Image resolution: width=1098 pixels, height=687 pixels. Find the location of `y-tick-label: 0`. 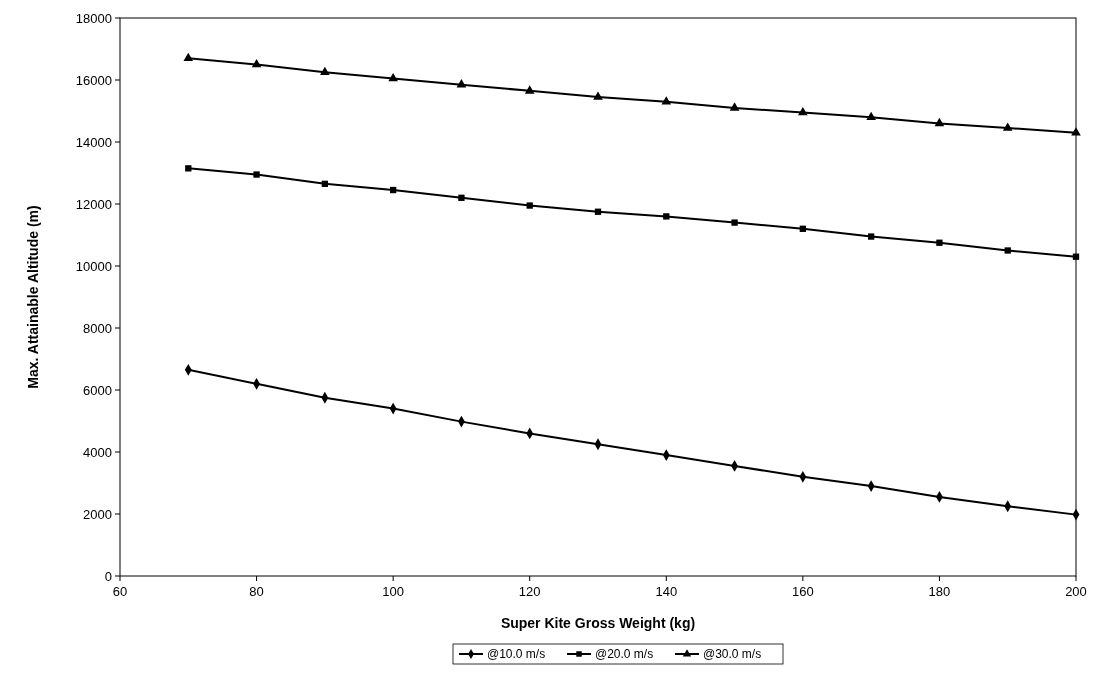

y-tick-label: 0 is located at coordinates (108, 576).